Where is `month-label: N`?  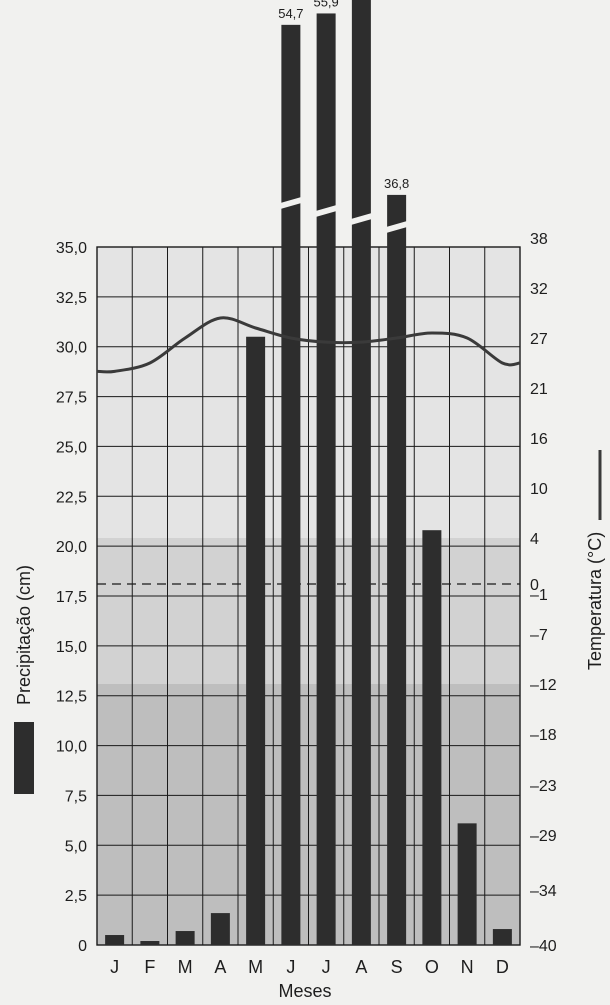
month-label: N is located at coordinates (467, 967).